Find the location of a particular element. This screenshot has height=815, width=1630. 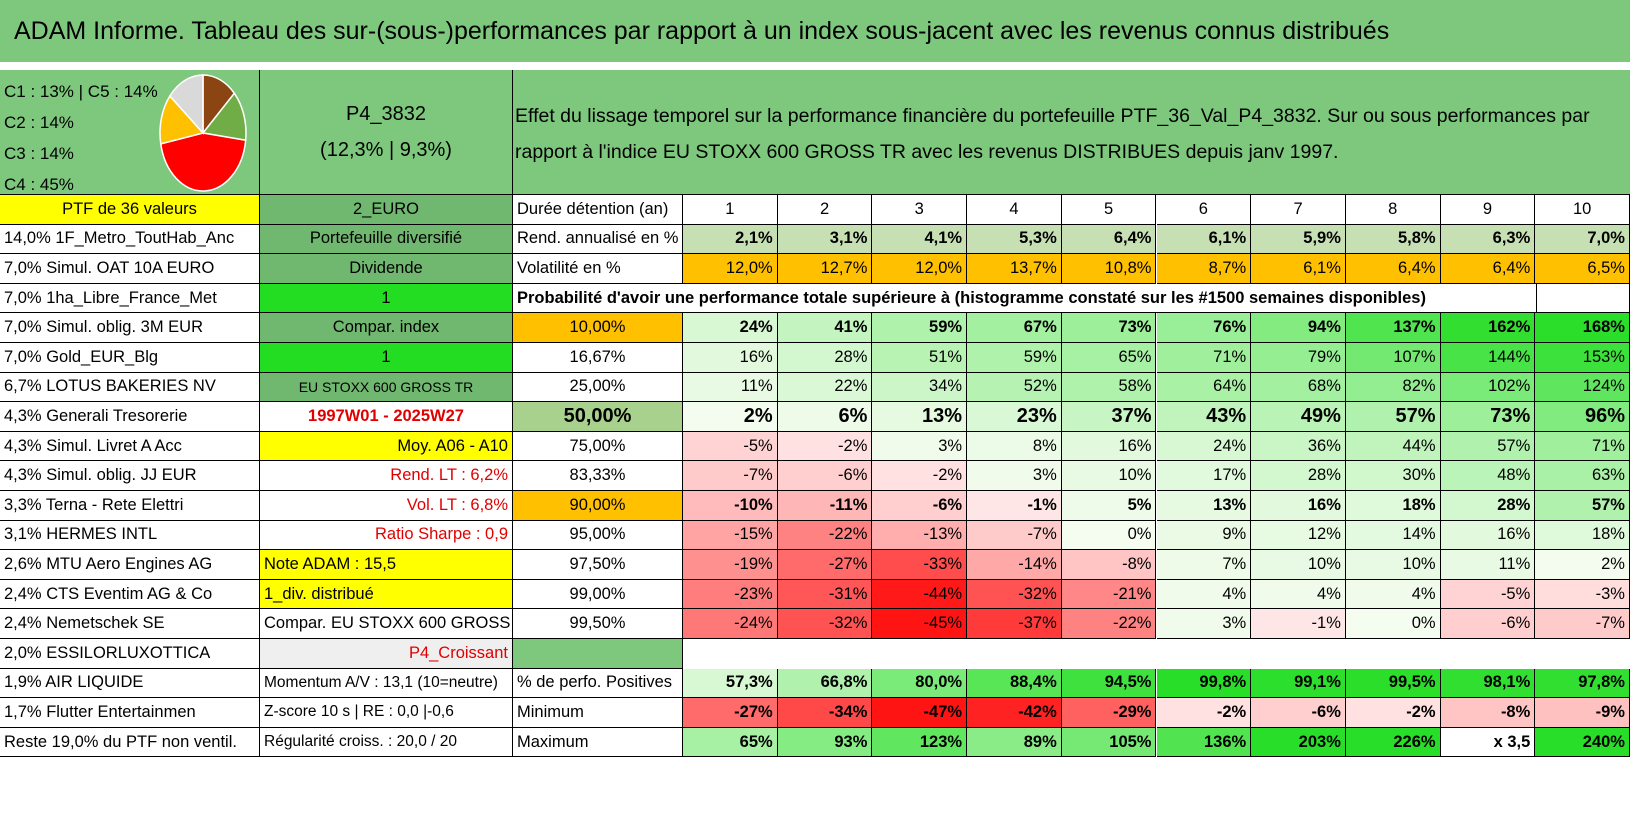

probability-value: 34% is located at coordinates (920, 387).